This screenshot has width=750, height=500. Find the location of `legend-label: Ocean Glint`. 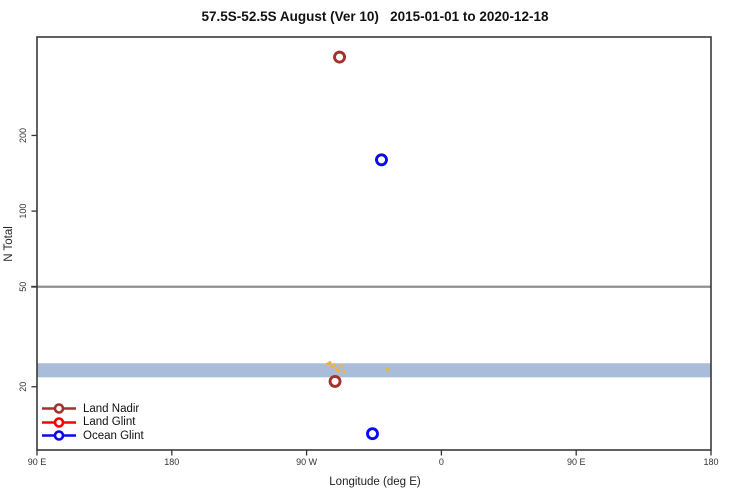

legend-label: Ocean Glint is located at coordinates (113, 435).